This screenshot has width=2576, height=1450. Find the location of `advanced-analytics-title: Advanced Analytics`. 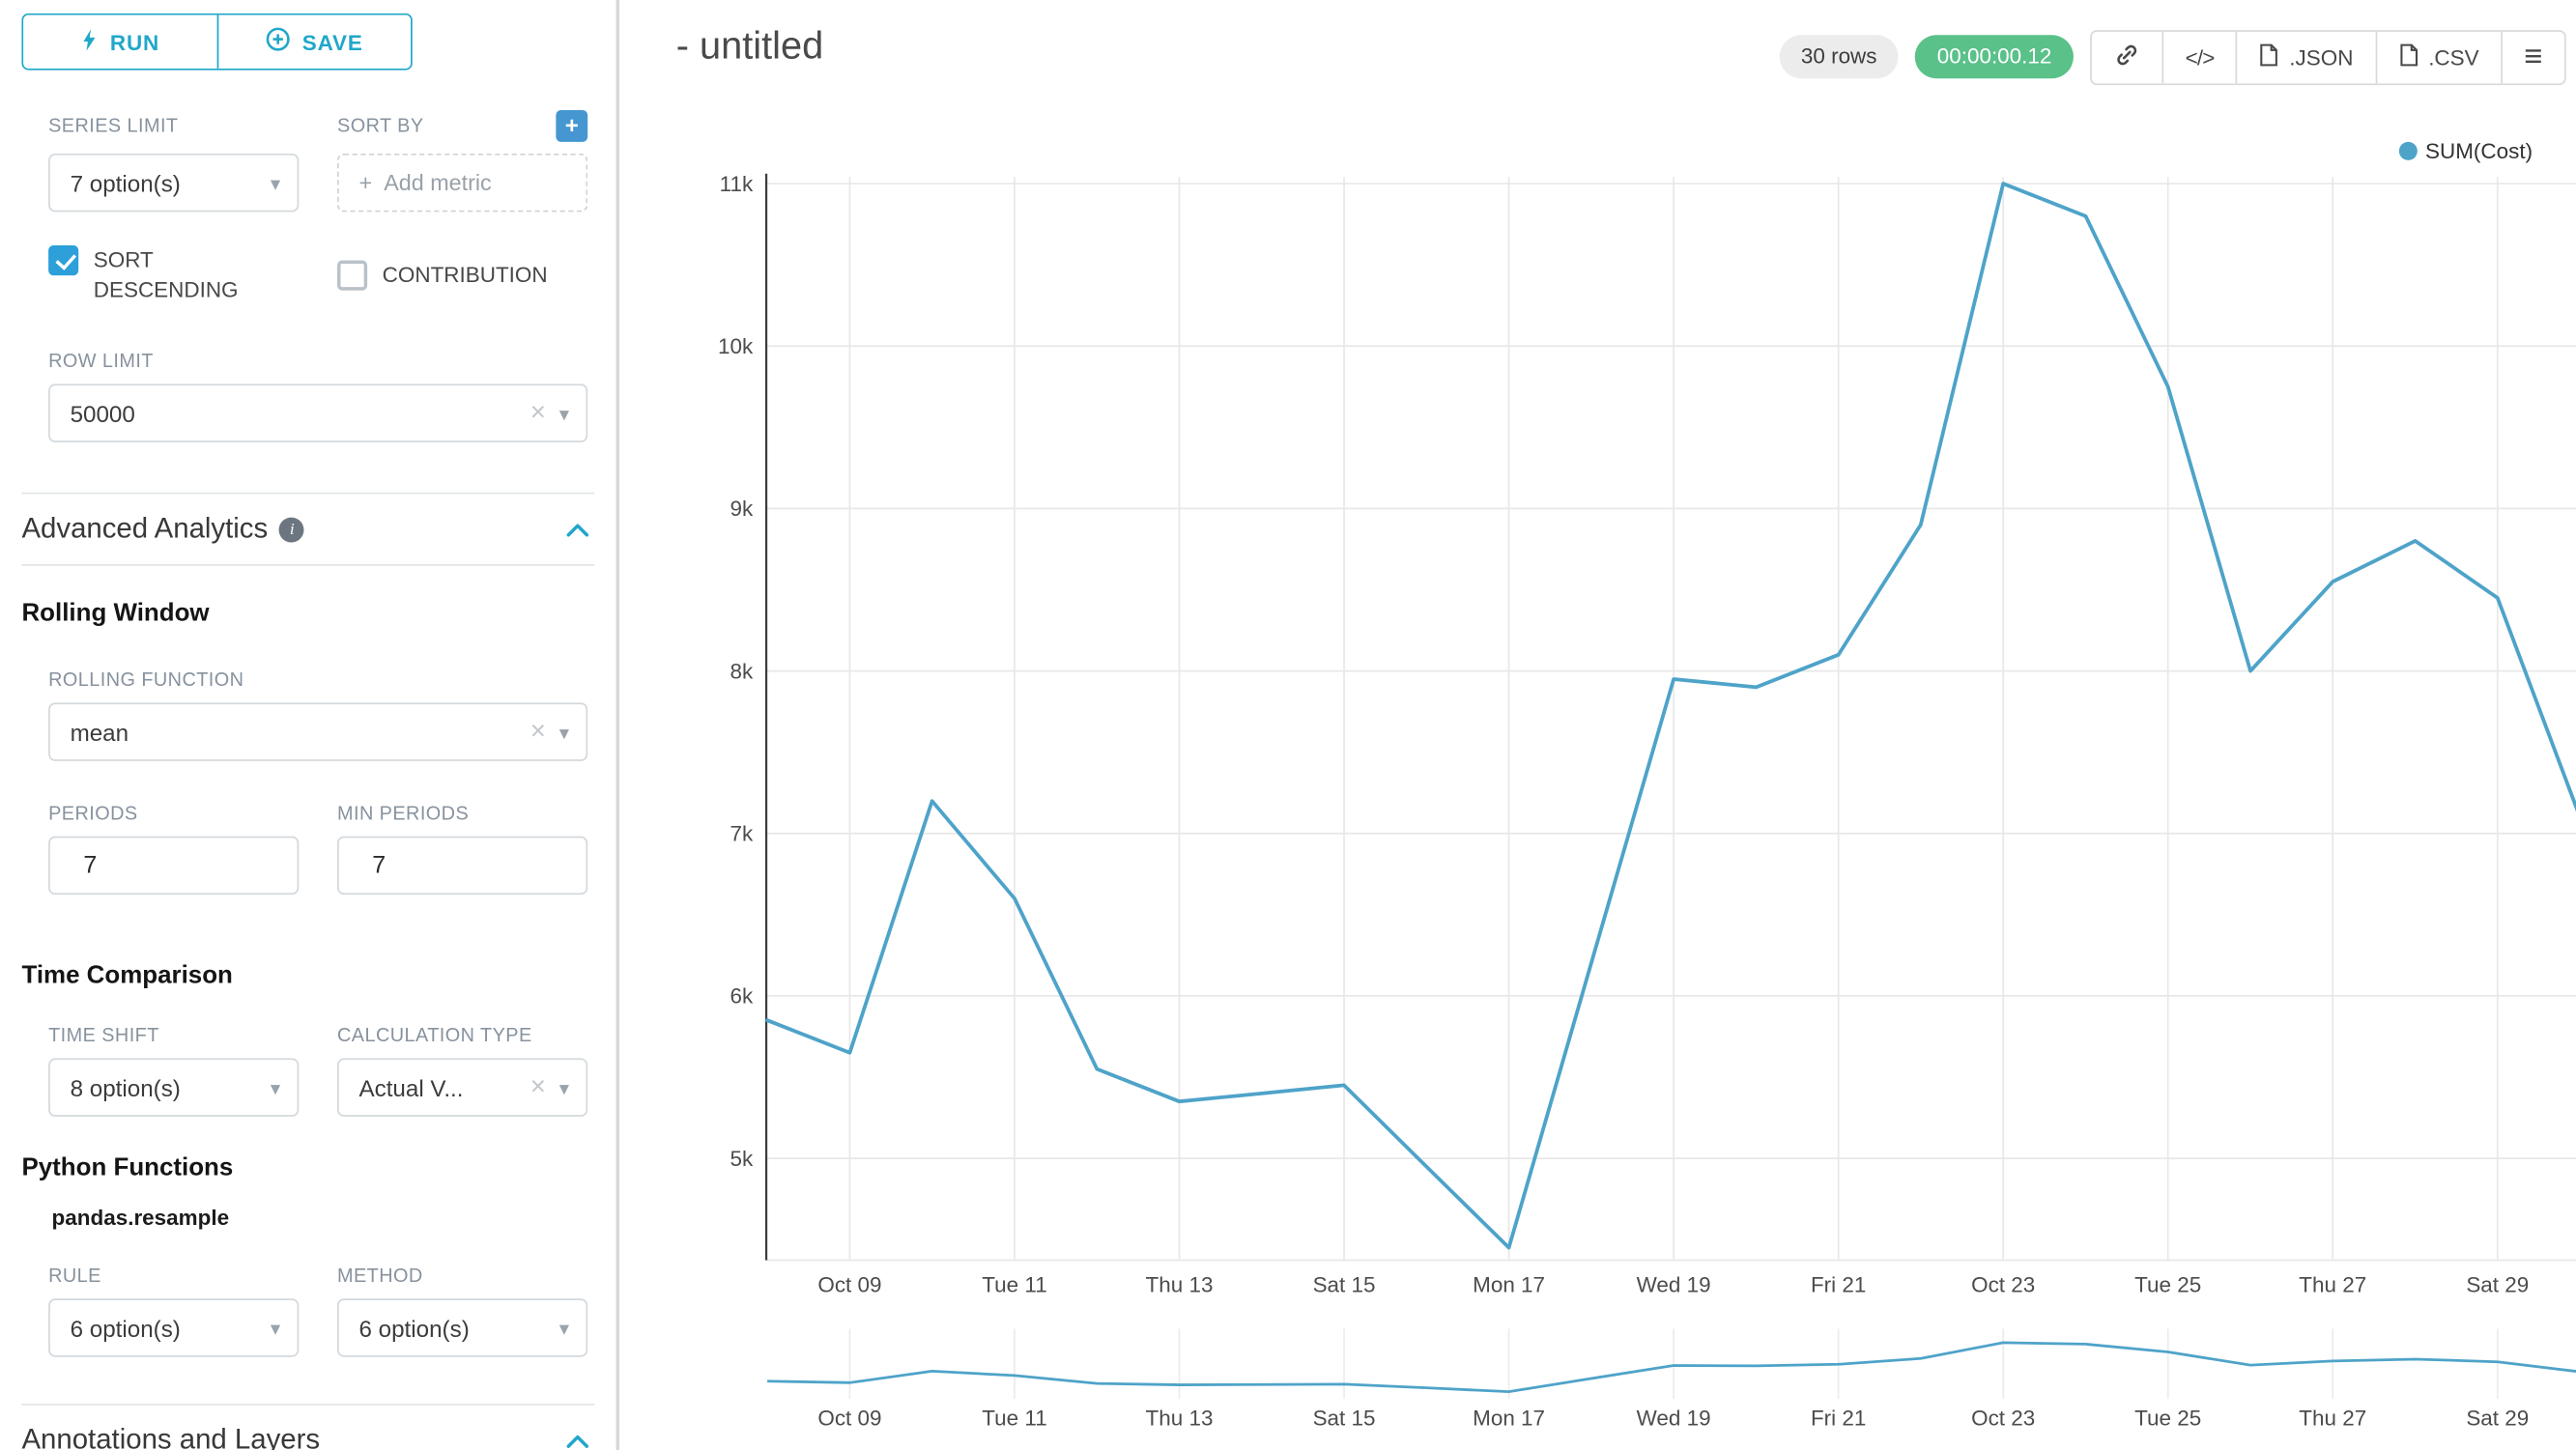

advanced-analytics-title: Advanced Analytics is located at coordinates (145, 529).